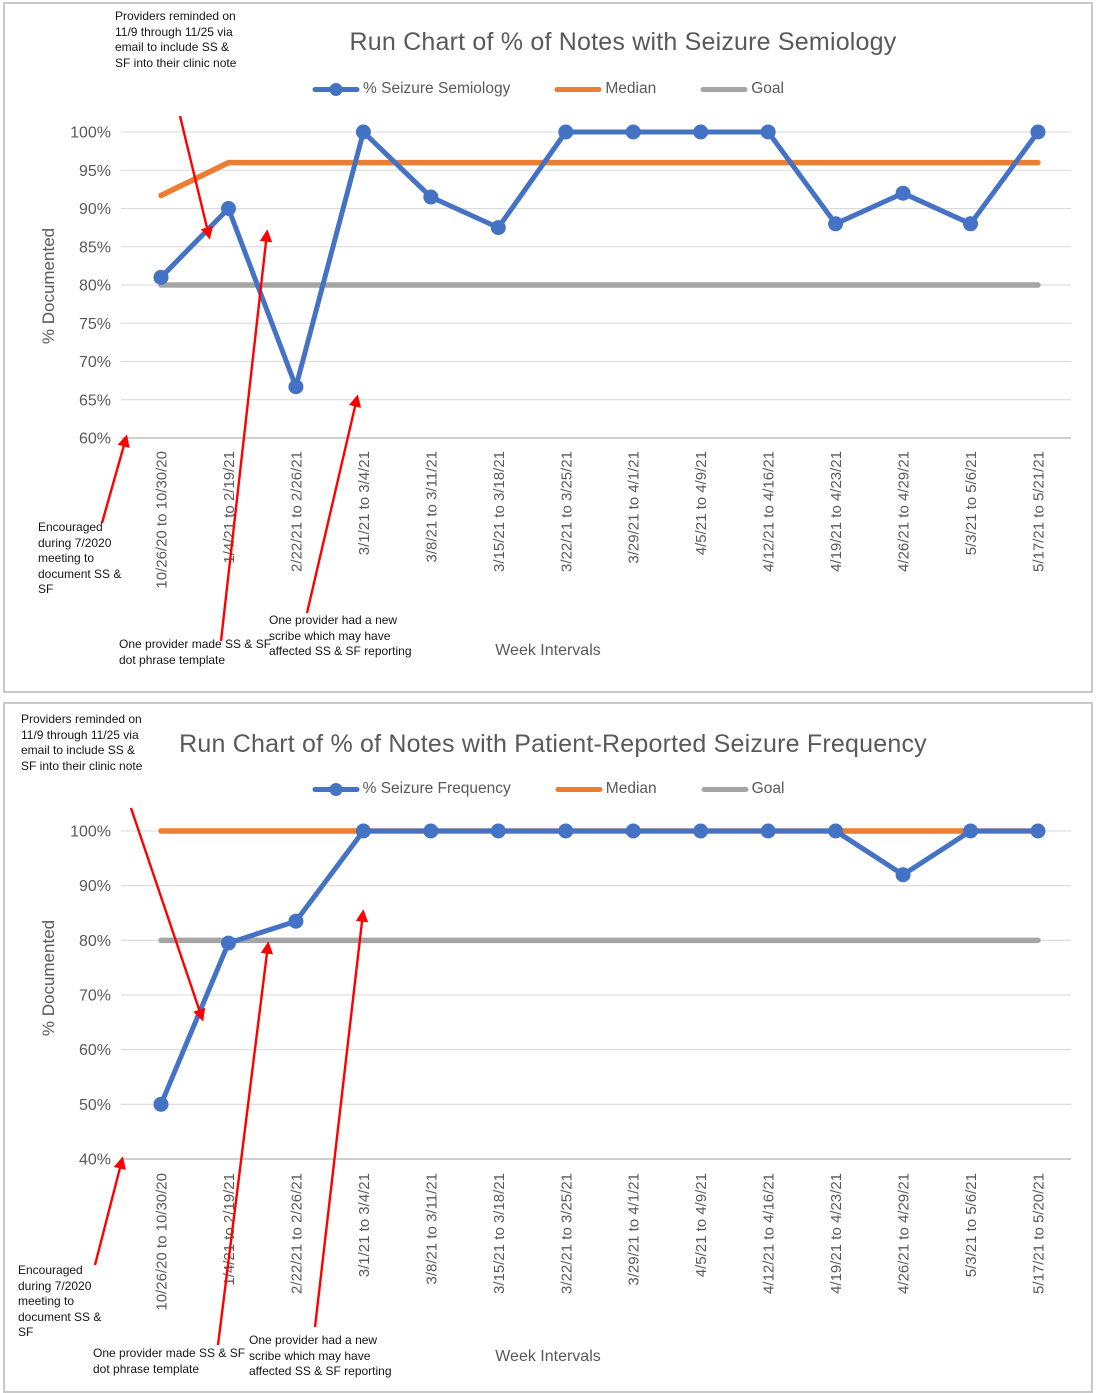 The width and height of the screenshot is (1096, 1393). I want to click on y-tick-label: 100%, so click(90, 133).